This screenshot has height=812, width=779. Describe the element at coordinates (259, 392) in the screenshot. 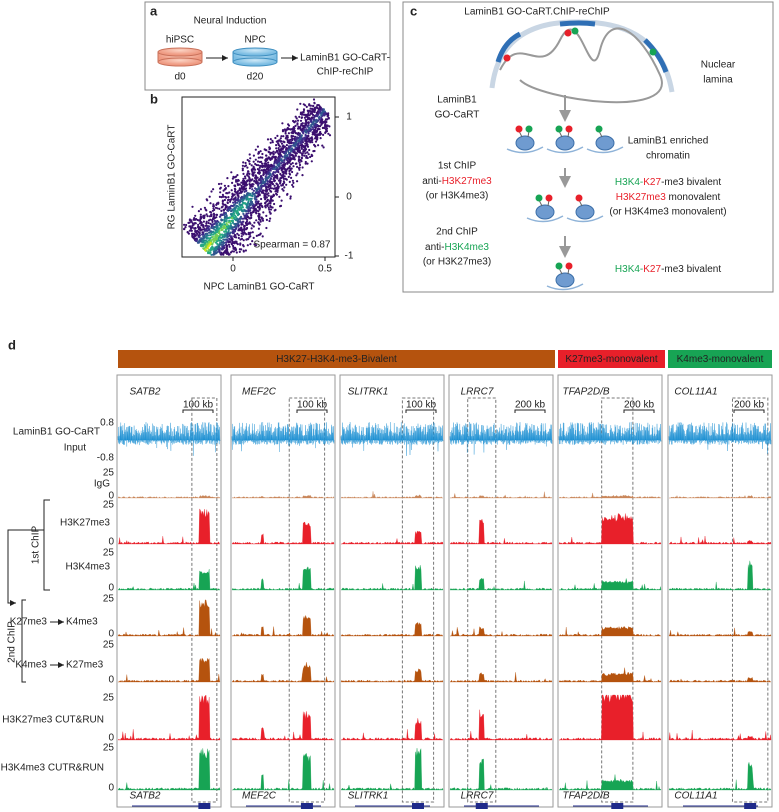

I see `gene-name: MEF2C` at that location.